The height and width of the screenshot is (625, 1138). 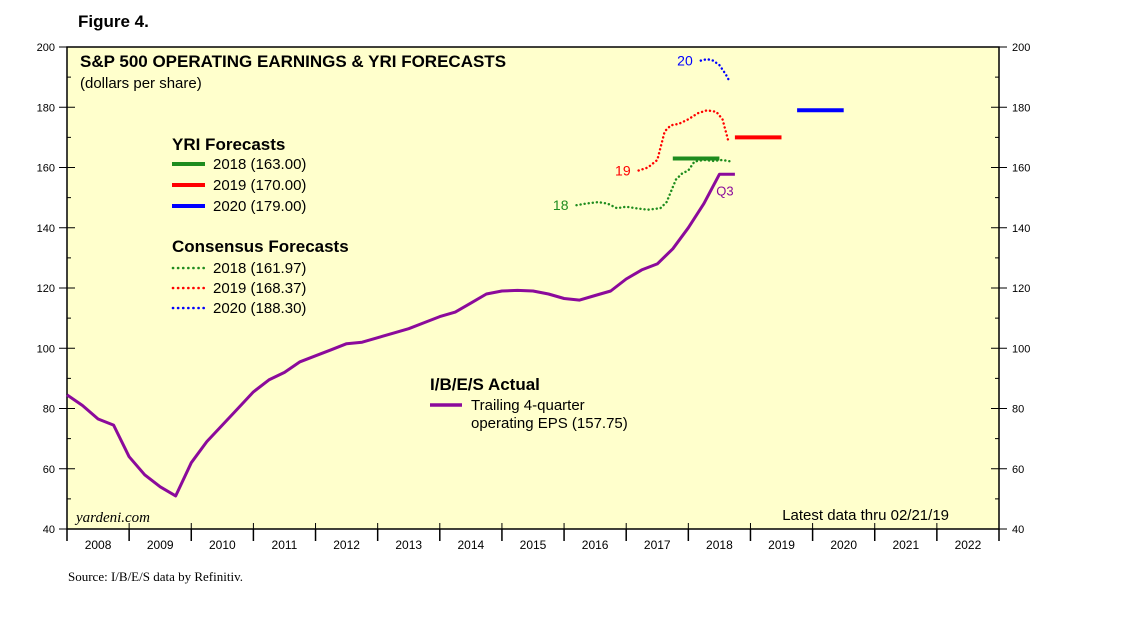 I want to click on legend-yri-2020-label: 2020 (179.00), so click(x=259, y=206).